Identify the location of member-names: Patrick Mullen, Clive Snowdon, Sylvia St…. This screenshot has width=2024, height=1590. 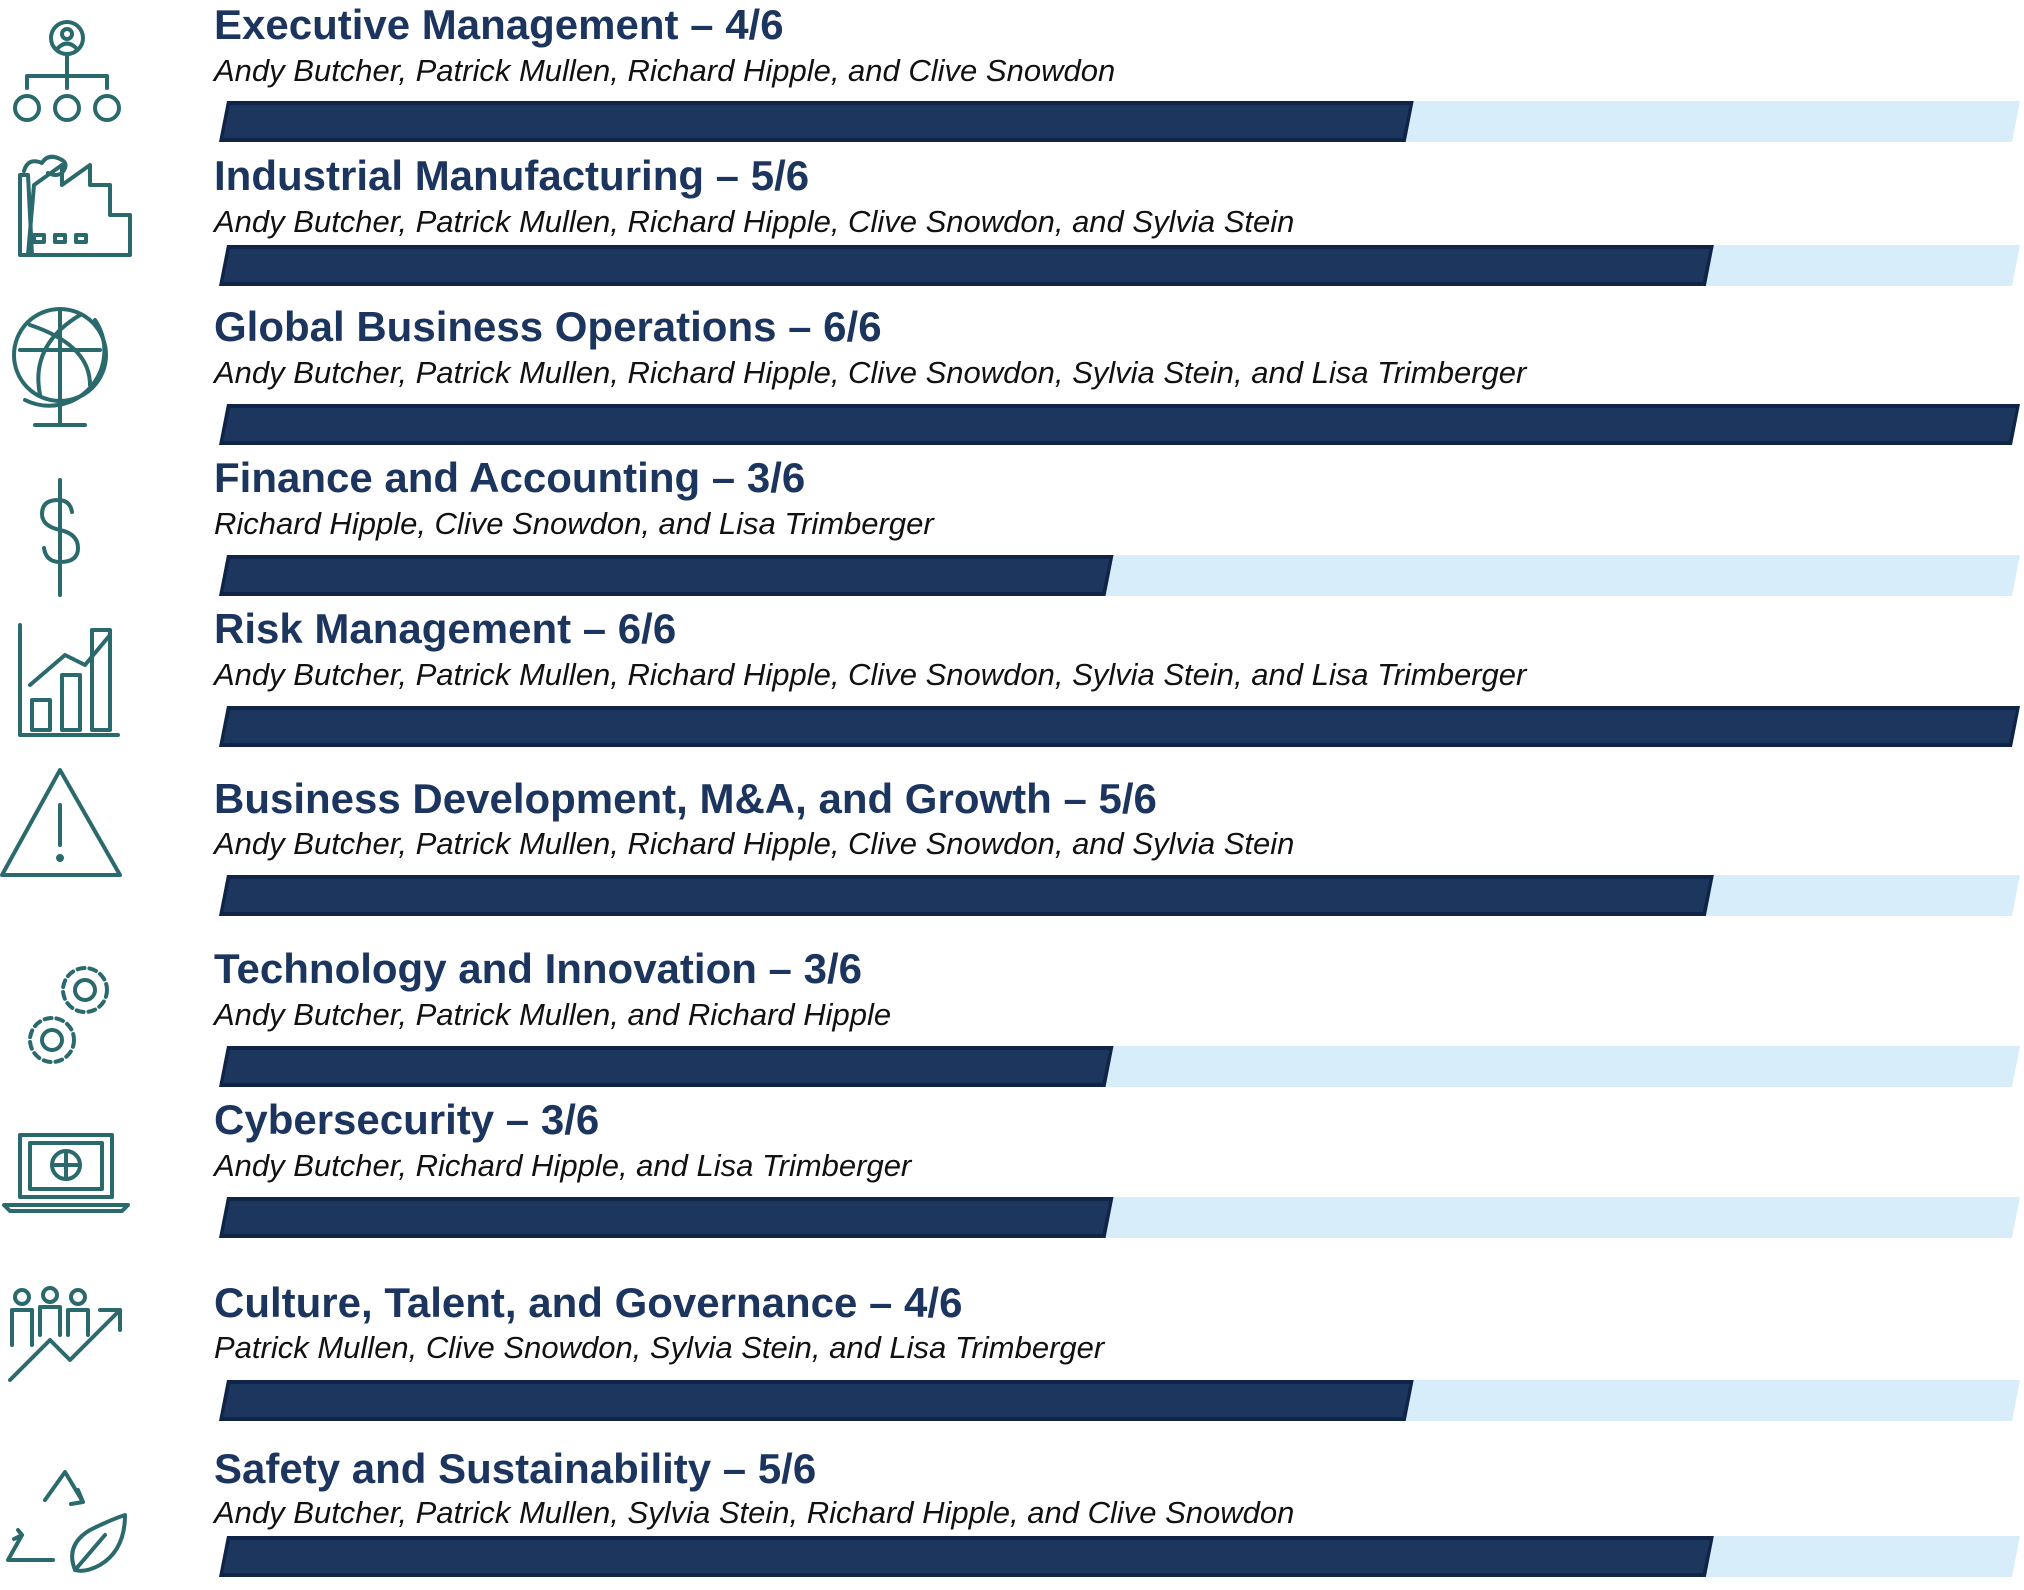
(659, 1347).